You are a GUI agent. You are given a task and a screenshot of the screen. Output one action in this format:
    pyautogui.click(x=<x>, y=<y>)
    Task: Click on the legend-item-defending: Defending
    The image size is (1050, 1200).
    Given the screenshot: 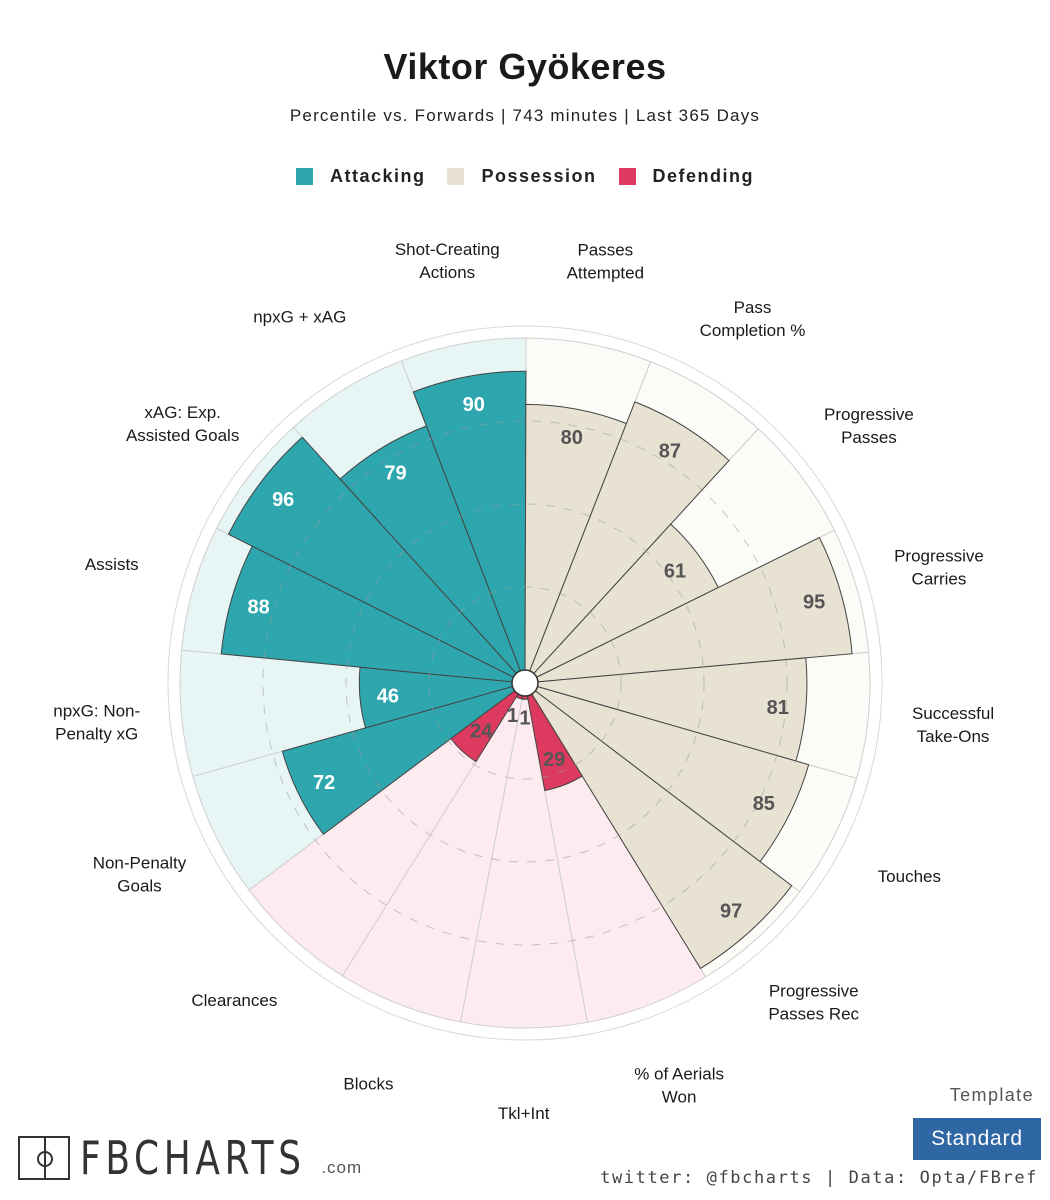 What is the action you would take?
    pyautogui.click(x=686, y=176)
    